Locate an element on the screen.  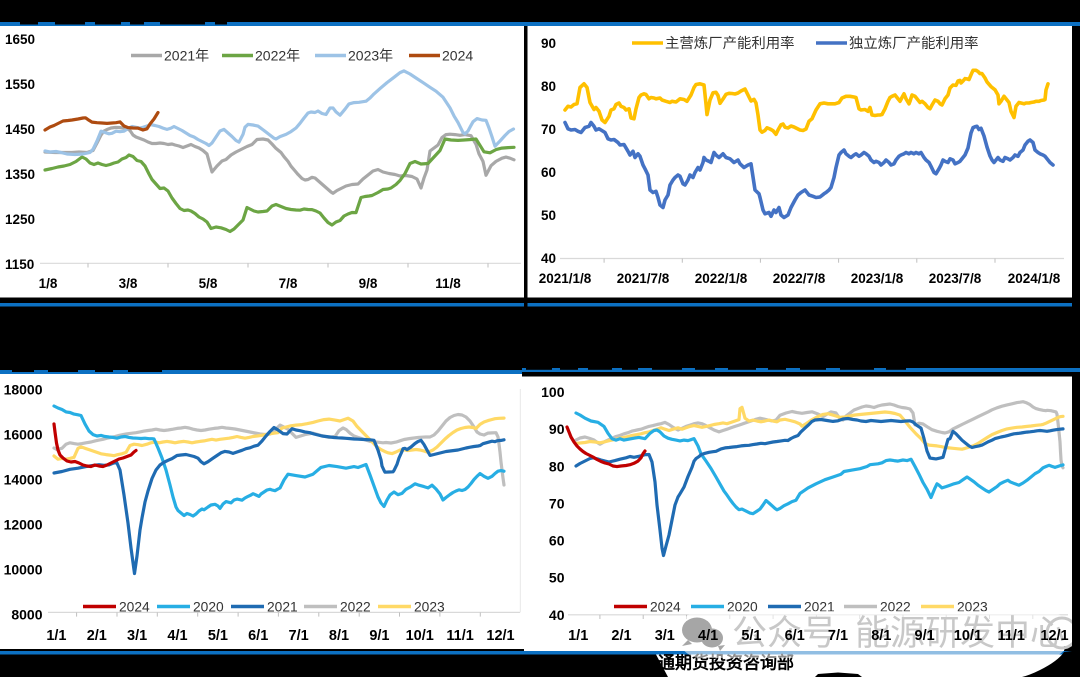
svg-text: 1650 is located at coordinates (20, 39).